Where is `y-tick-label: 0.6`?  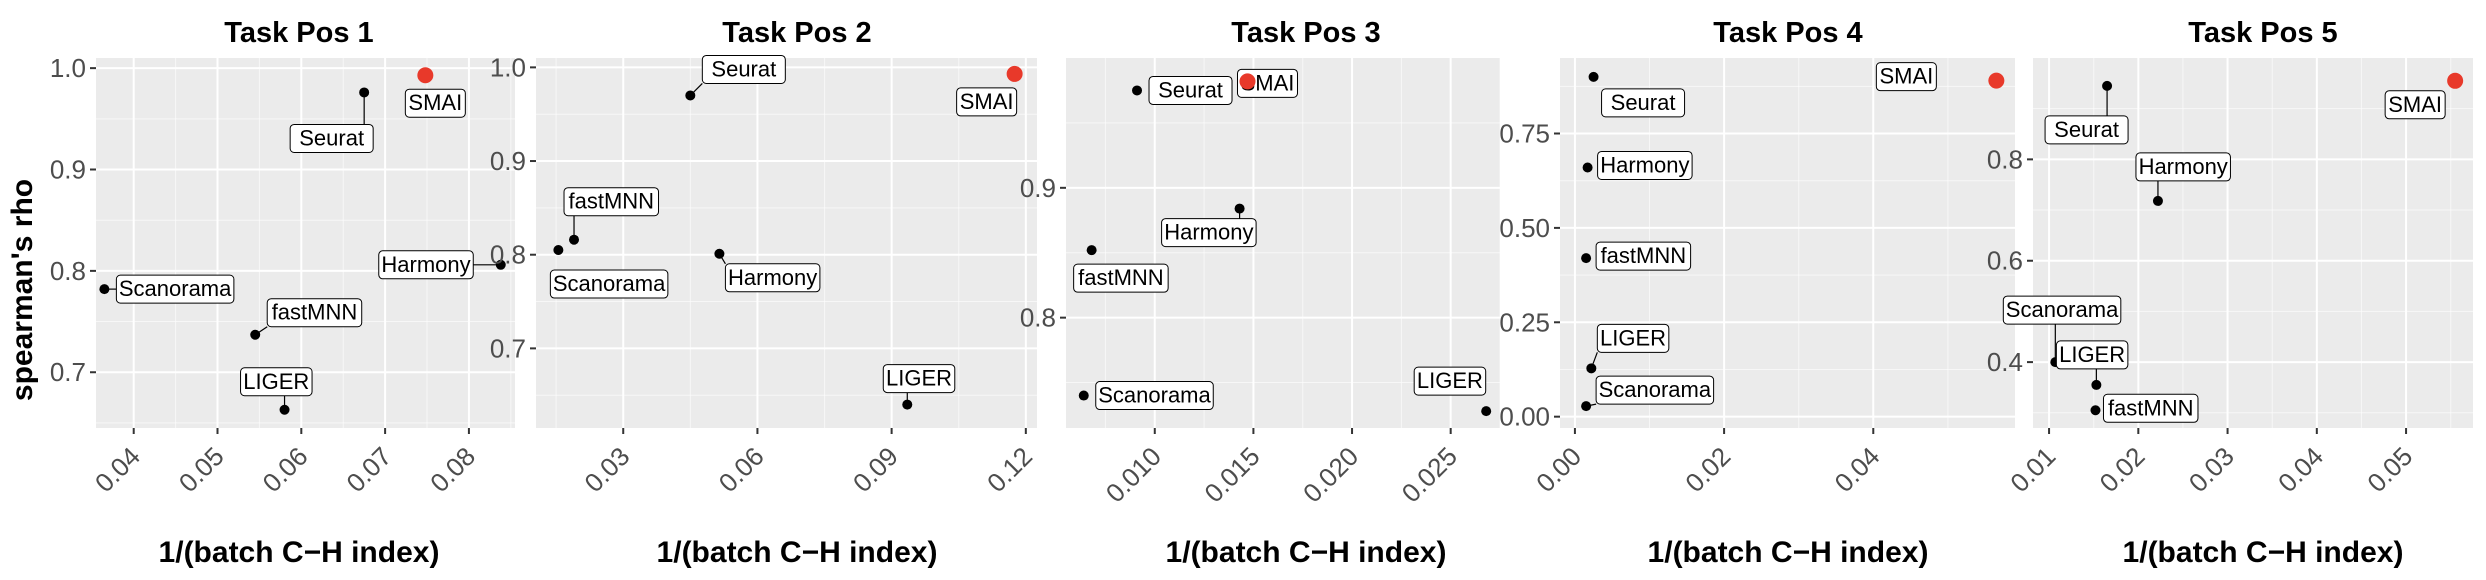
y-tick-label: 0.6 is located at coordinates (2005, 261).